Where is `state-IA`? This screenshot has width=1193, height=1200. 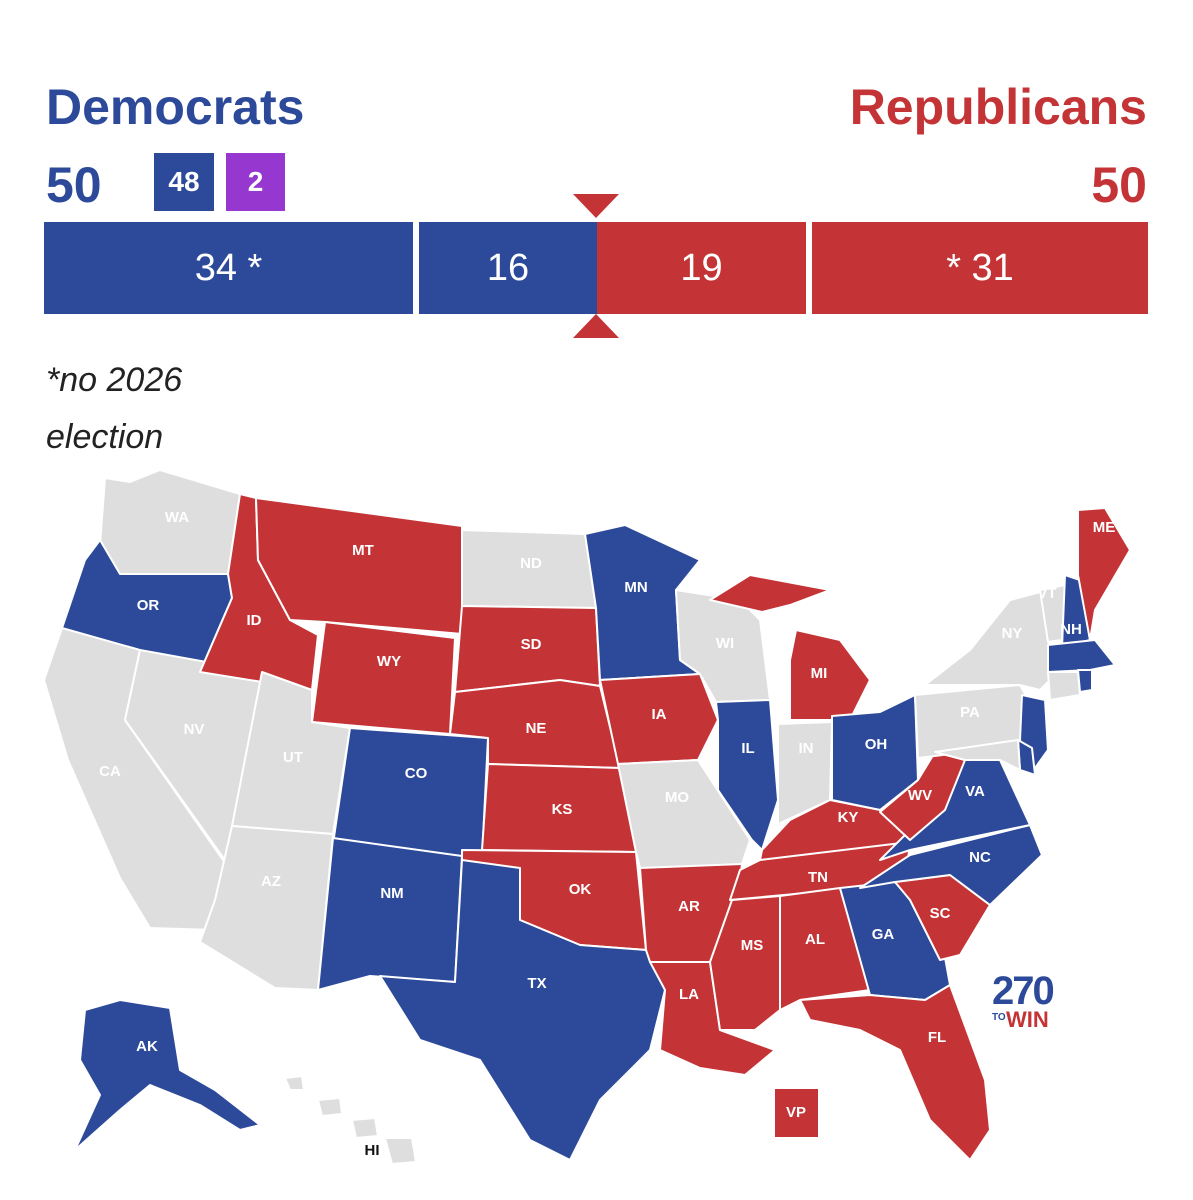
state-IA is located at coordinates (659, 719).